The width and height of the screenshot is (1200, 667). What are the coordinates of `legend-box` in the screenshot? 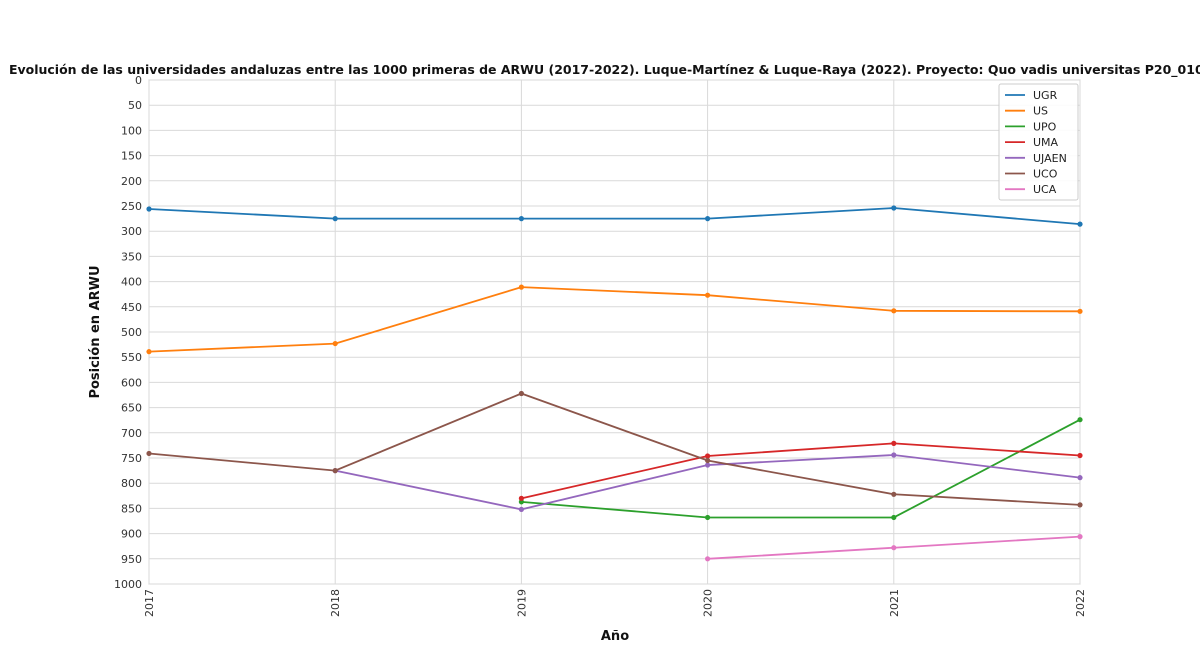 It's located at (1038, 142).